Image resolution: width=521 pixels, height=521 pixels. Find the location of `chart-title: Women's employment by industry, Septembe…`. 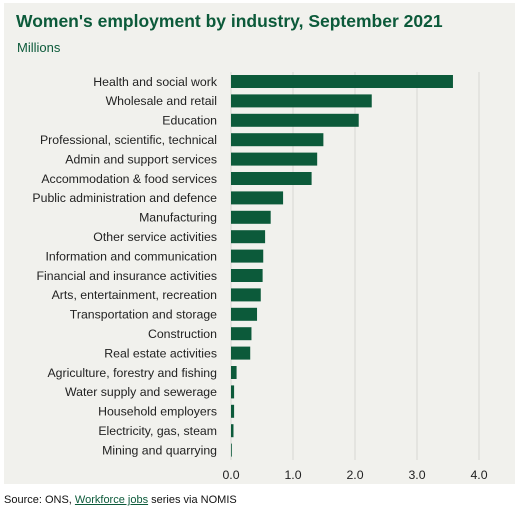

chart-title: Women's employment by industry, Septembe… is located at coordinates (229, 21).